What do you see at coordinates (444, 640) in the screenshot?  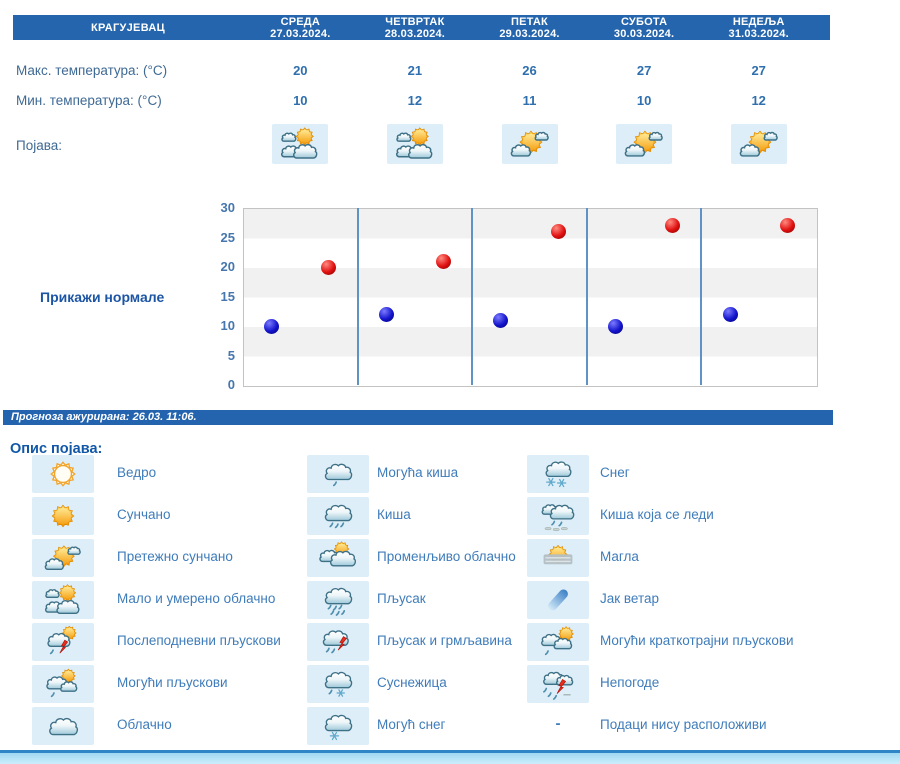 I see `legend-item-label: Пљусак и грмљавина` at bounding box center [444, 640].